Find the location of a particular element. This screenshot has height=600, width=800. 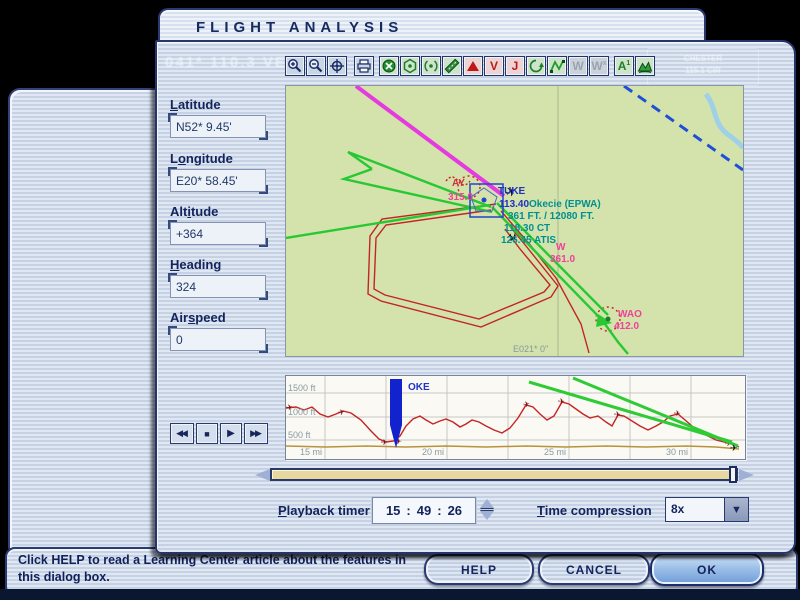

vor-station-dot is located at coordinates (484, 200).